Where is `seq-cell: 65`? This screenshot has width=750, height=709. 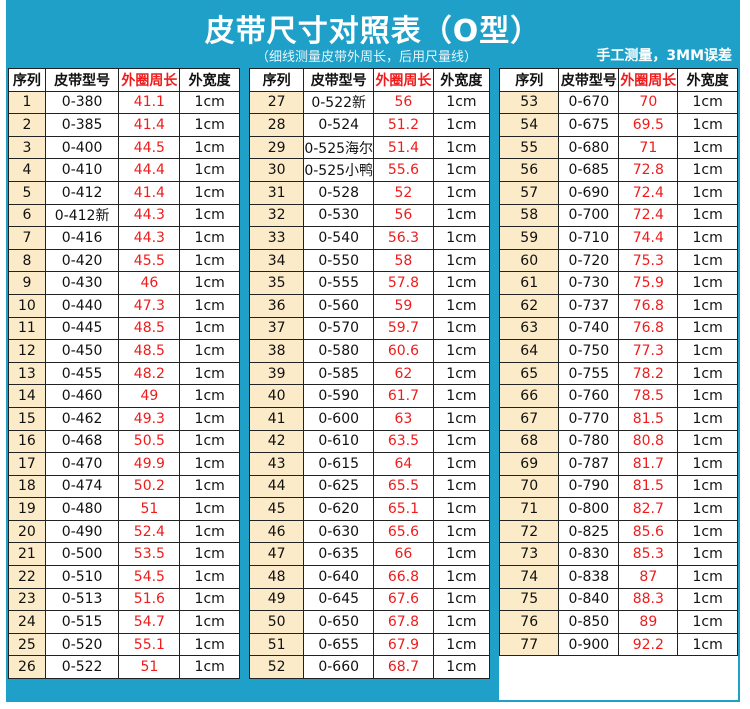 seq-cell: 65 is located at coordinates (529, 373).